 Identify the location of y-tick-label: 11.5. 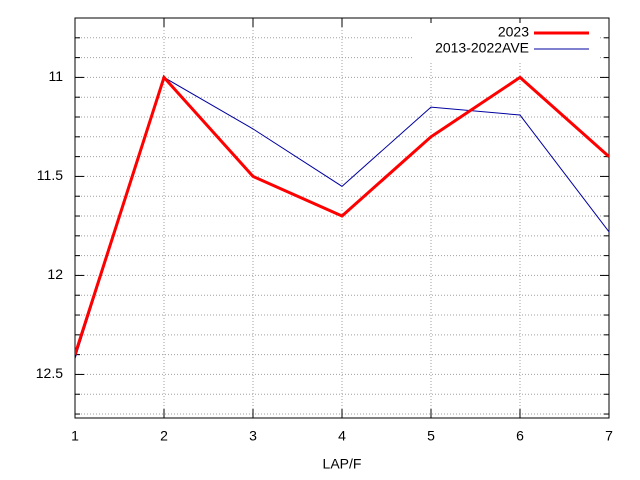
(50, 175).